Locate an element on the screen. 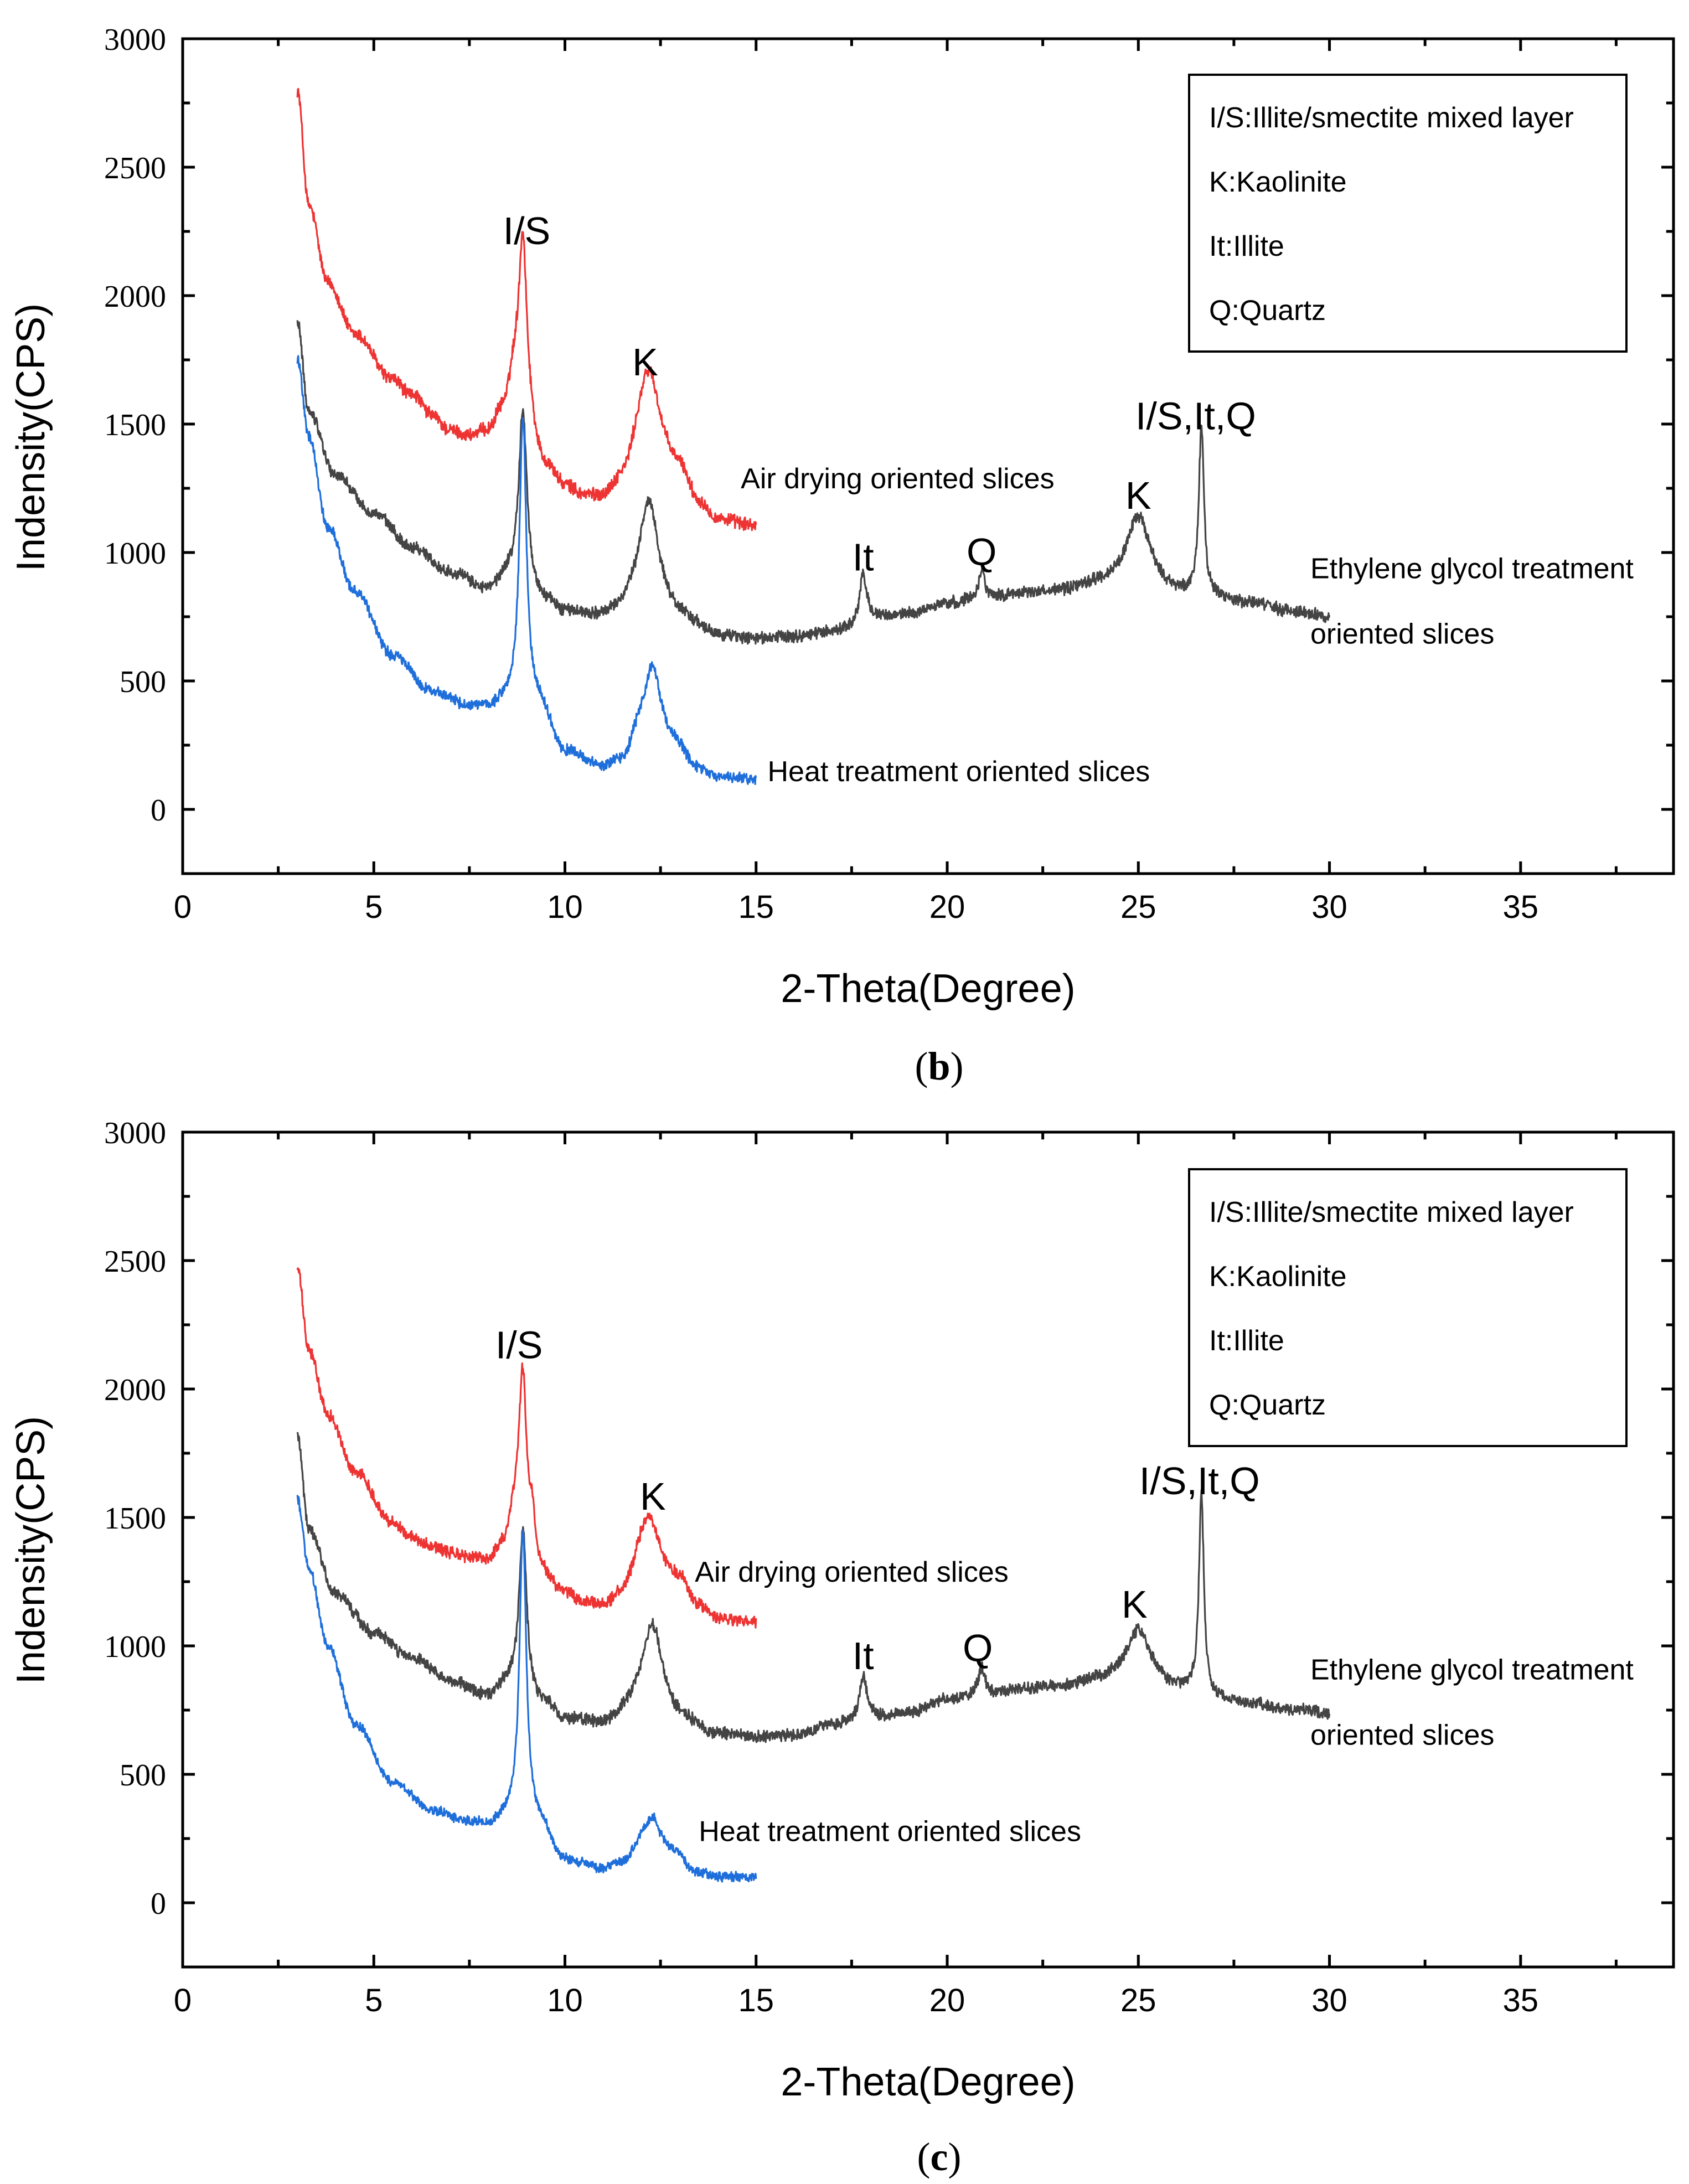 This screenshot has width=1689, height=2184. panel-label: (c) is located at coordinates (939, 2157).